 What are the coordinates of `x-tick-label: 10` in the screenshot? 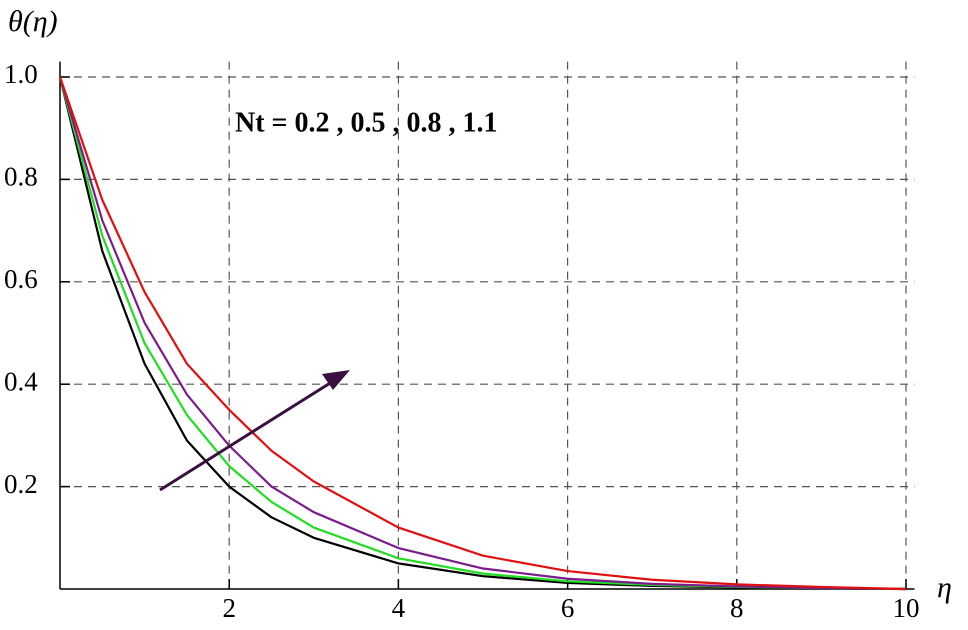 It's located at (906, 608).